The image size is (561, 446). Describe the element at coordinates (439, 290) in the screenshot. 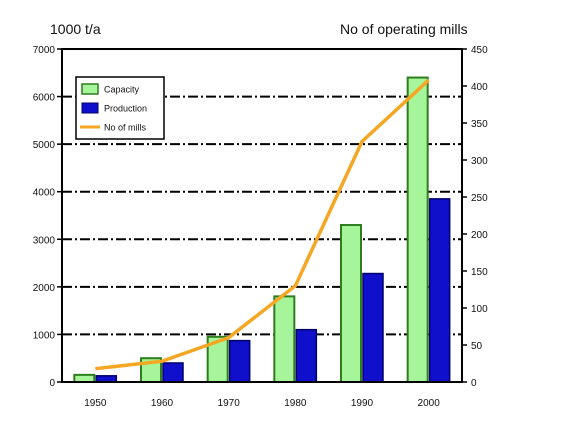

I see `production-bar-2000` at that location.